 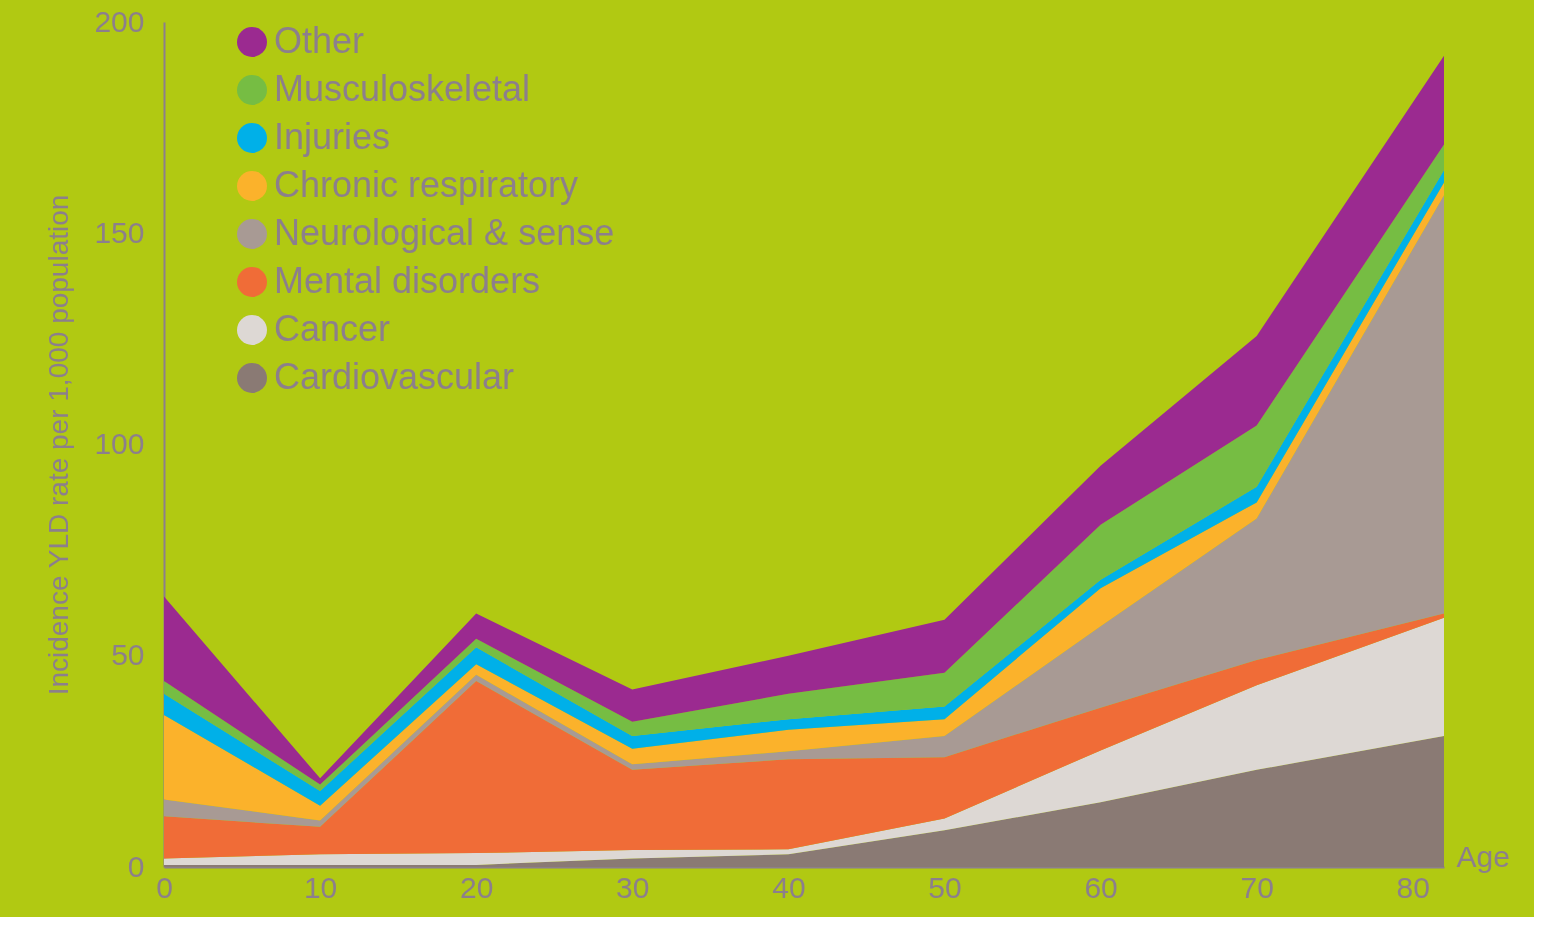 What do you see at coordinates (119, 21) in the screenshot?
I see `y-tick-label: 200` at bounding box center [119, 21].